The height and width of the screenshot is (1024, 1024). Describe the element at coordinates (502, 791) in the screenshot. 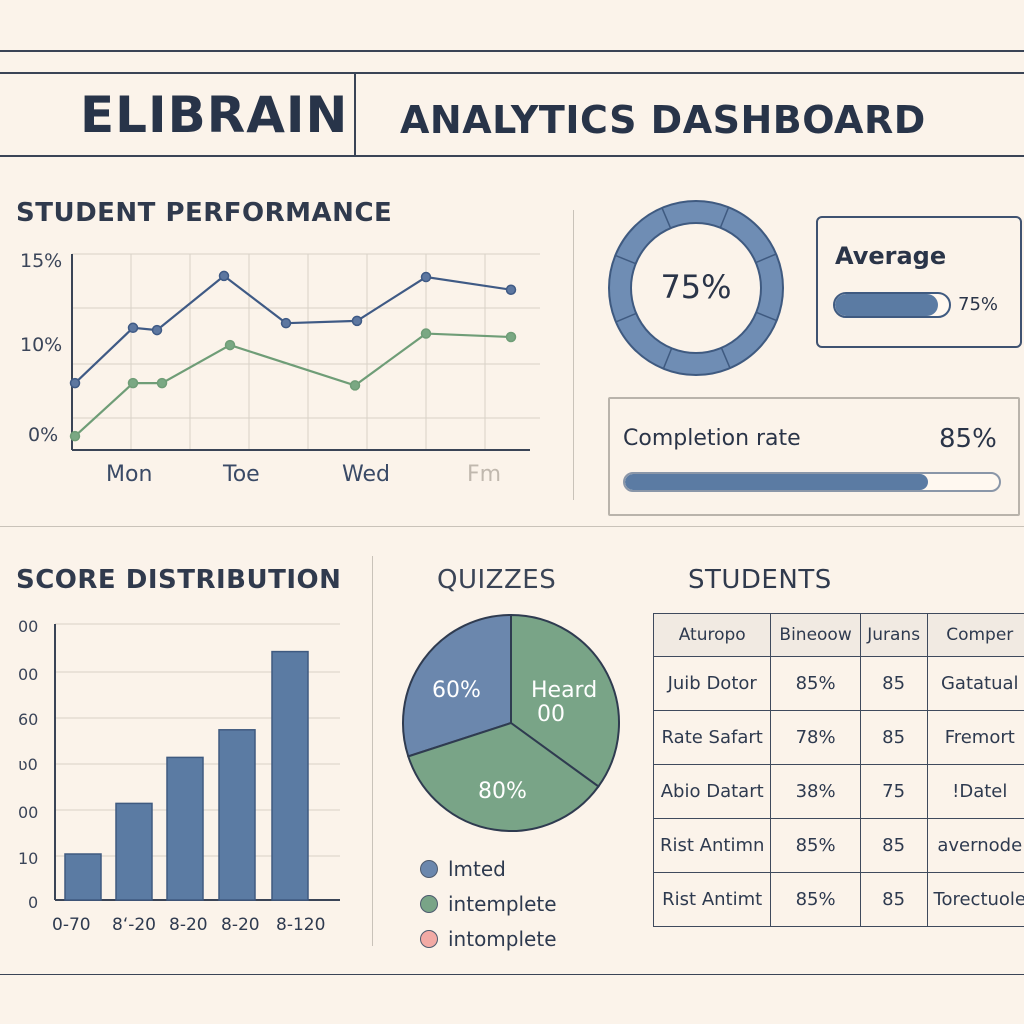

I see `pie-label: 80%` at that location.